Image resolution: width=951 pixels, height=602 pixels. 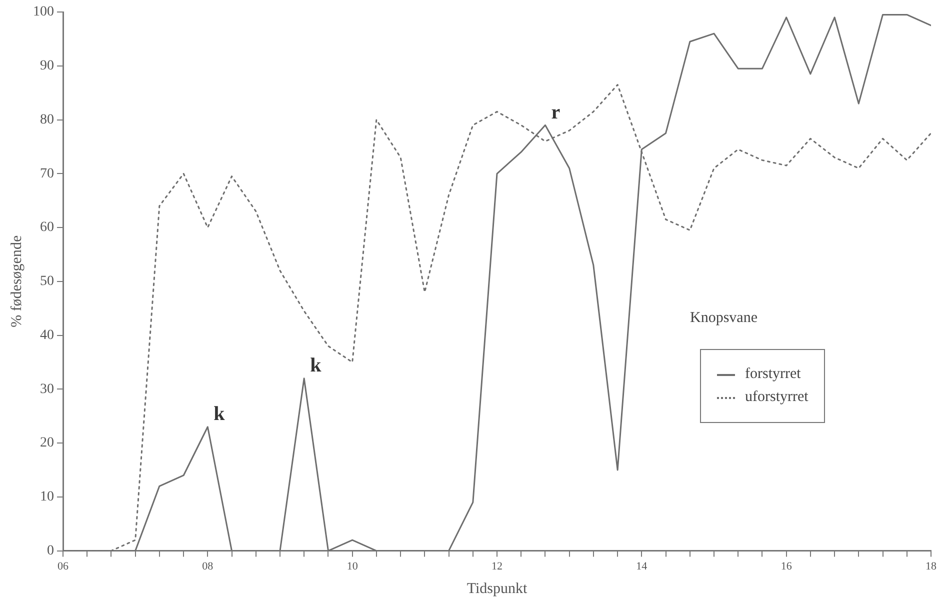 What do you see at coordinates (555, 112) in the screenshot?
I see `annotation: r` at bounding box center [555, 112].